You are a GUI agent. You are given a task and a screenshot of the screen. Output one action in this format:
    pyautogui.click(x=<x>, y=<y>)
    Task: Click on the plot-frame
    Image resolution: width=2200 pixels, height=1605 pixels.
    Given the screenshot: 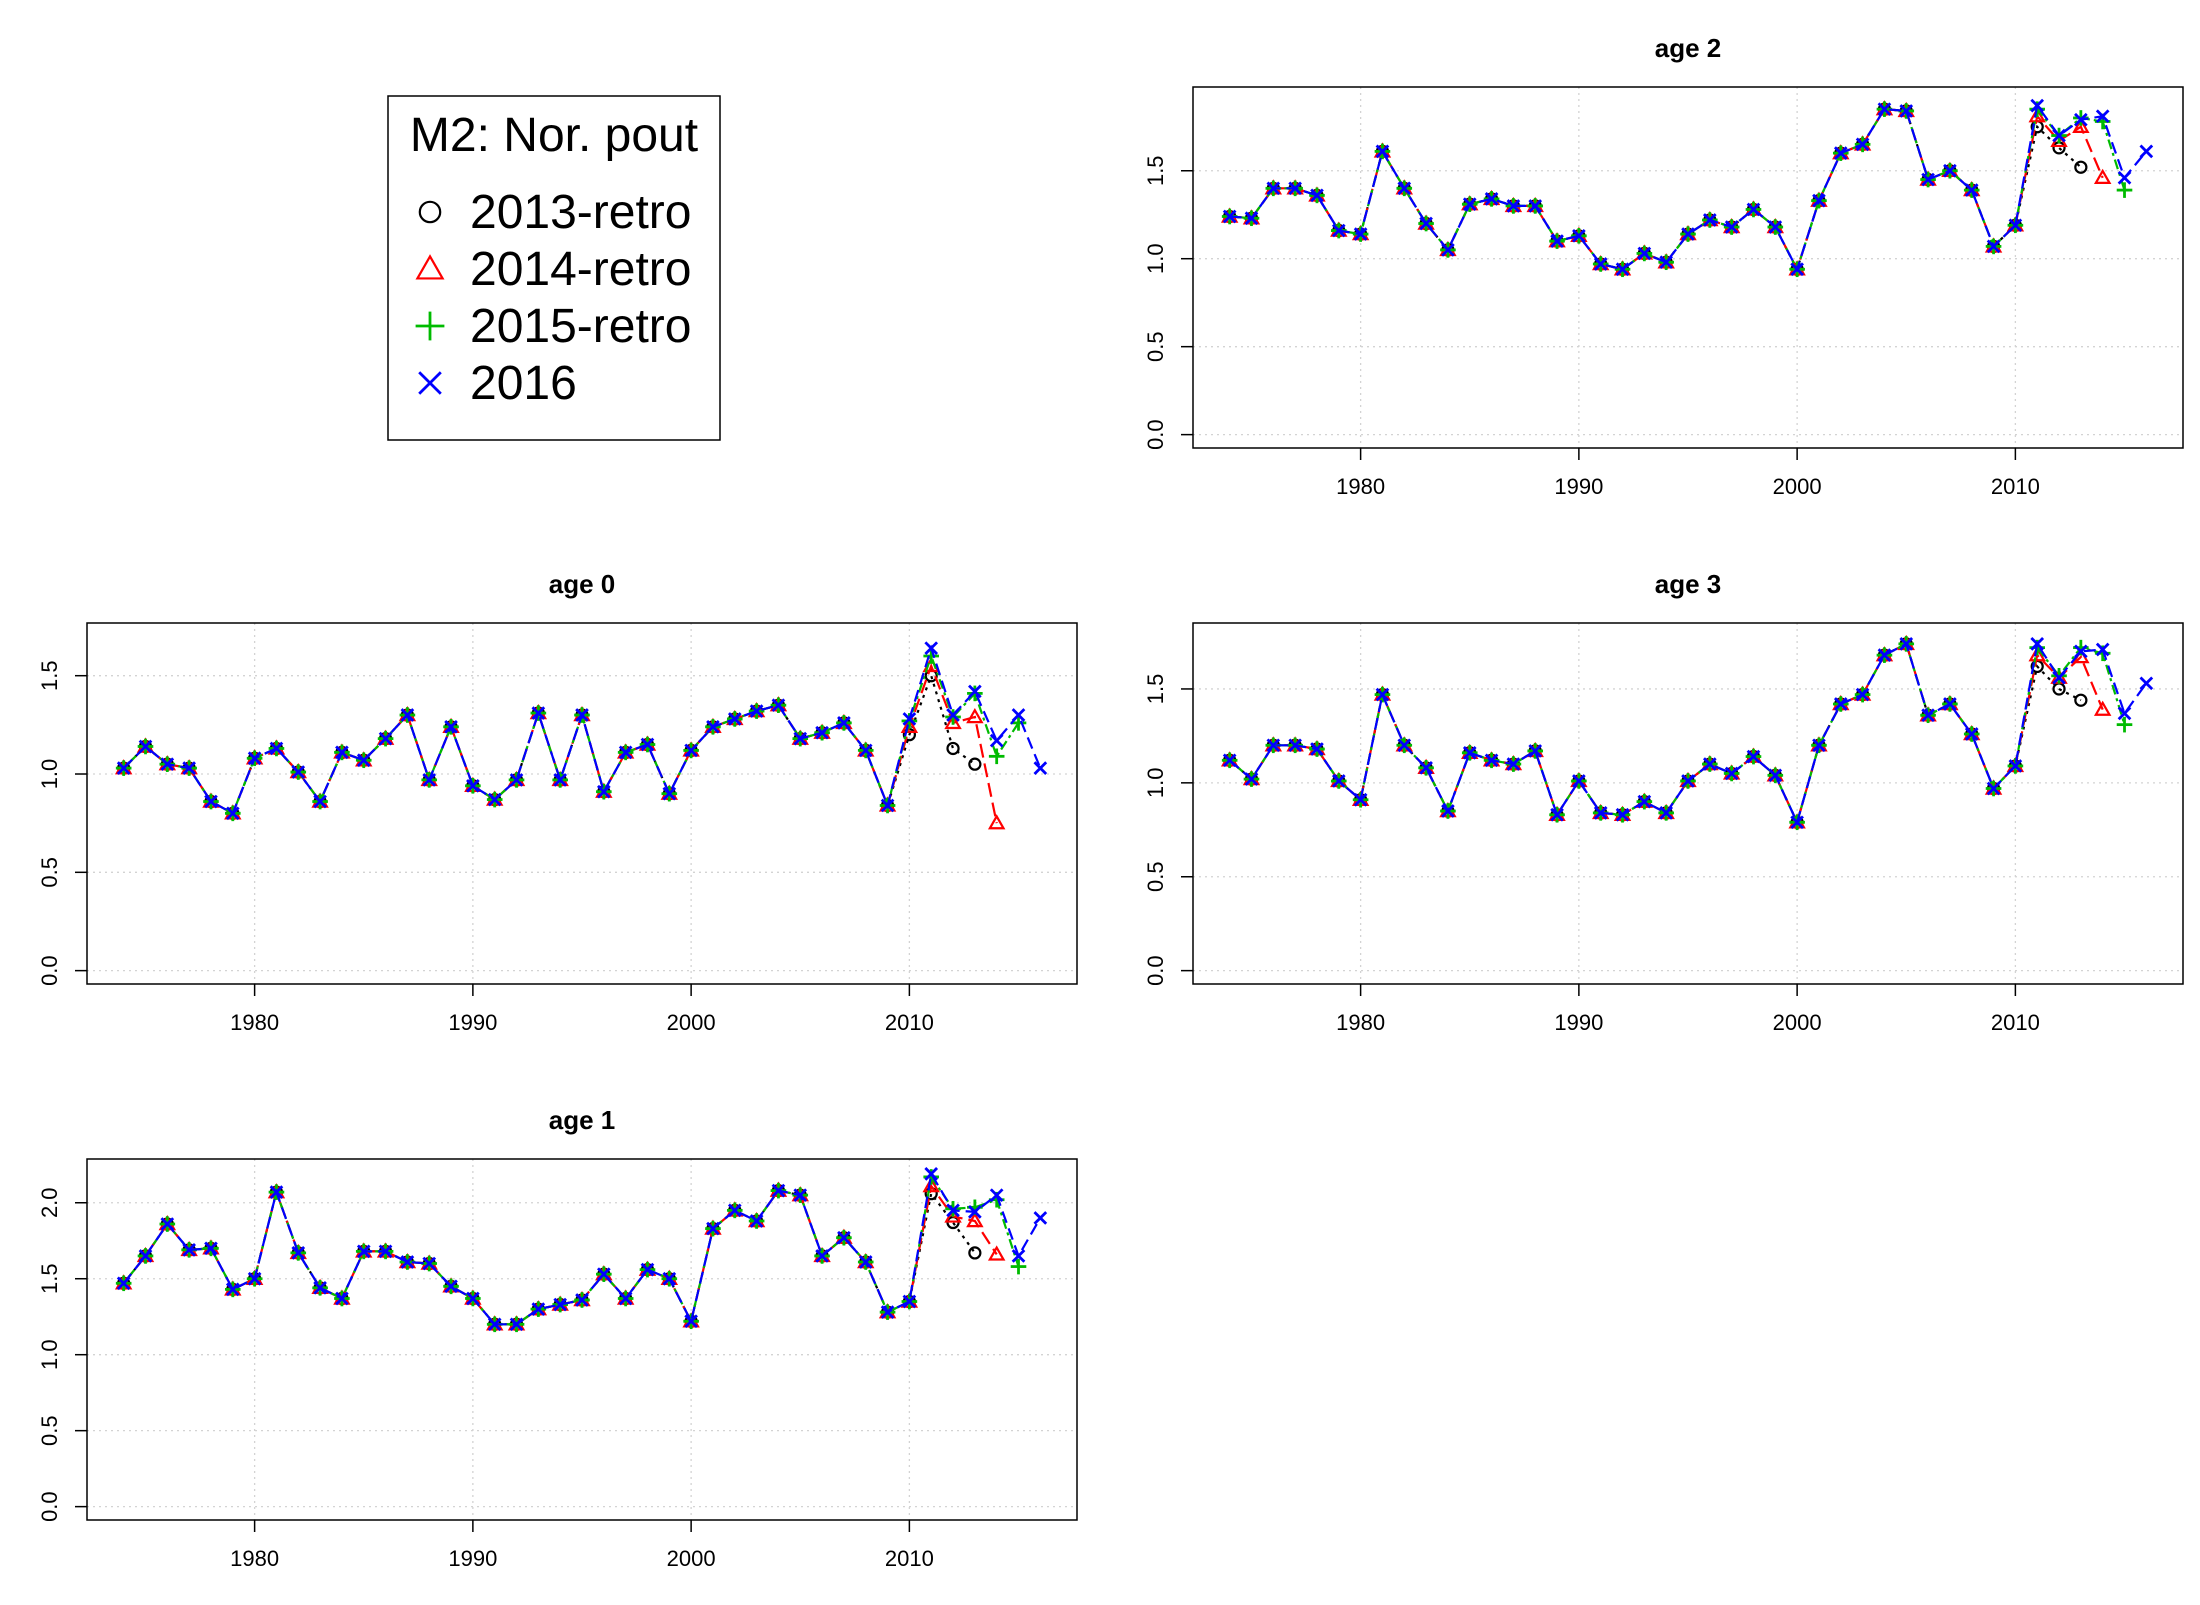 What is the action you would take?
    pyautogui.click(x=1688, y=803)
    